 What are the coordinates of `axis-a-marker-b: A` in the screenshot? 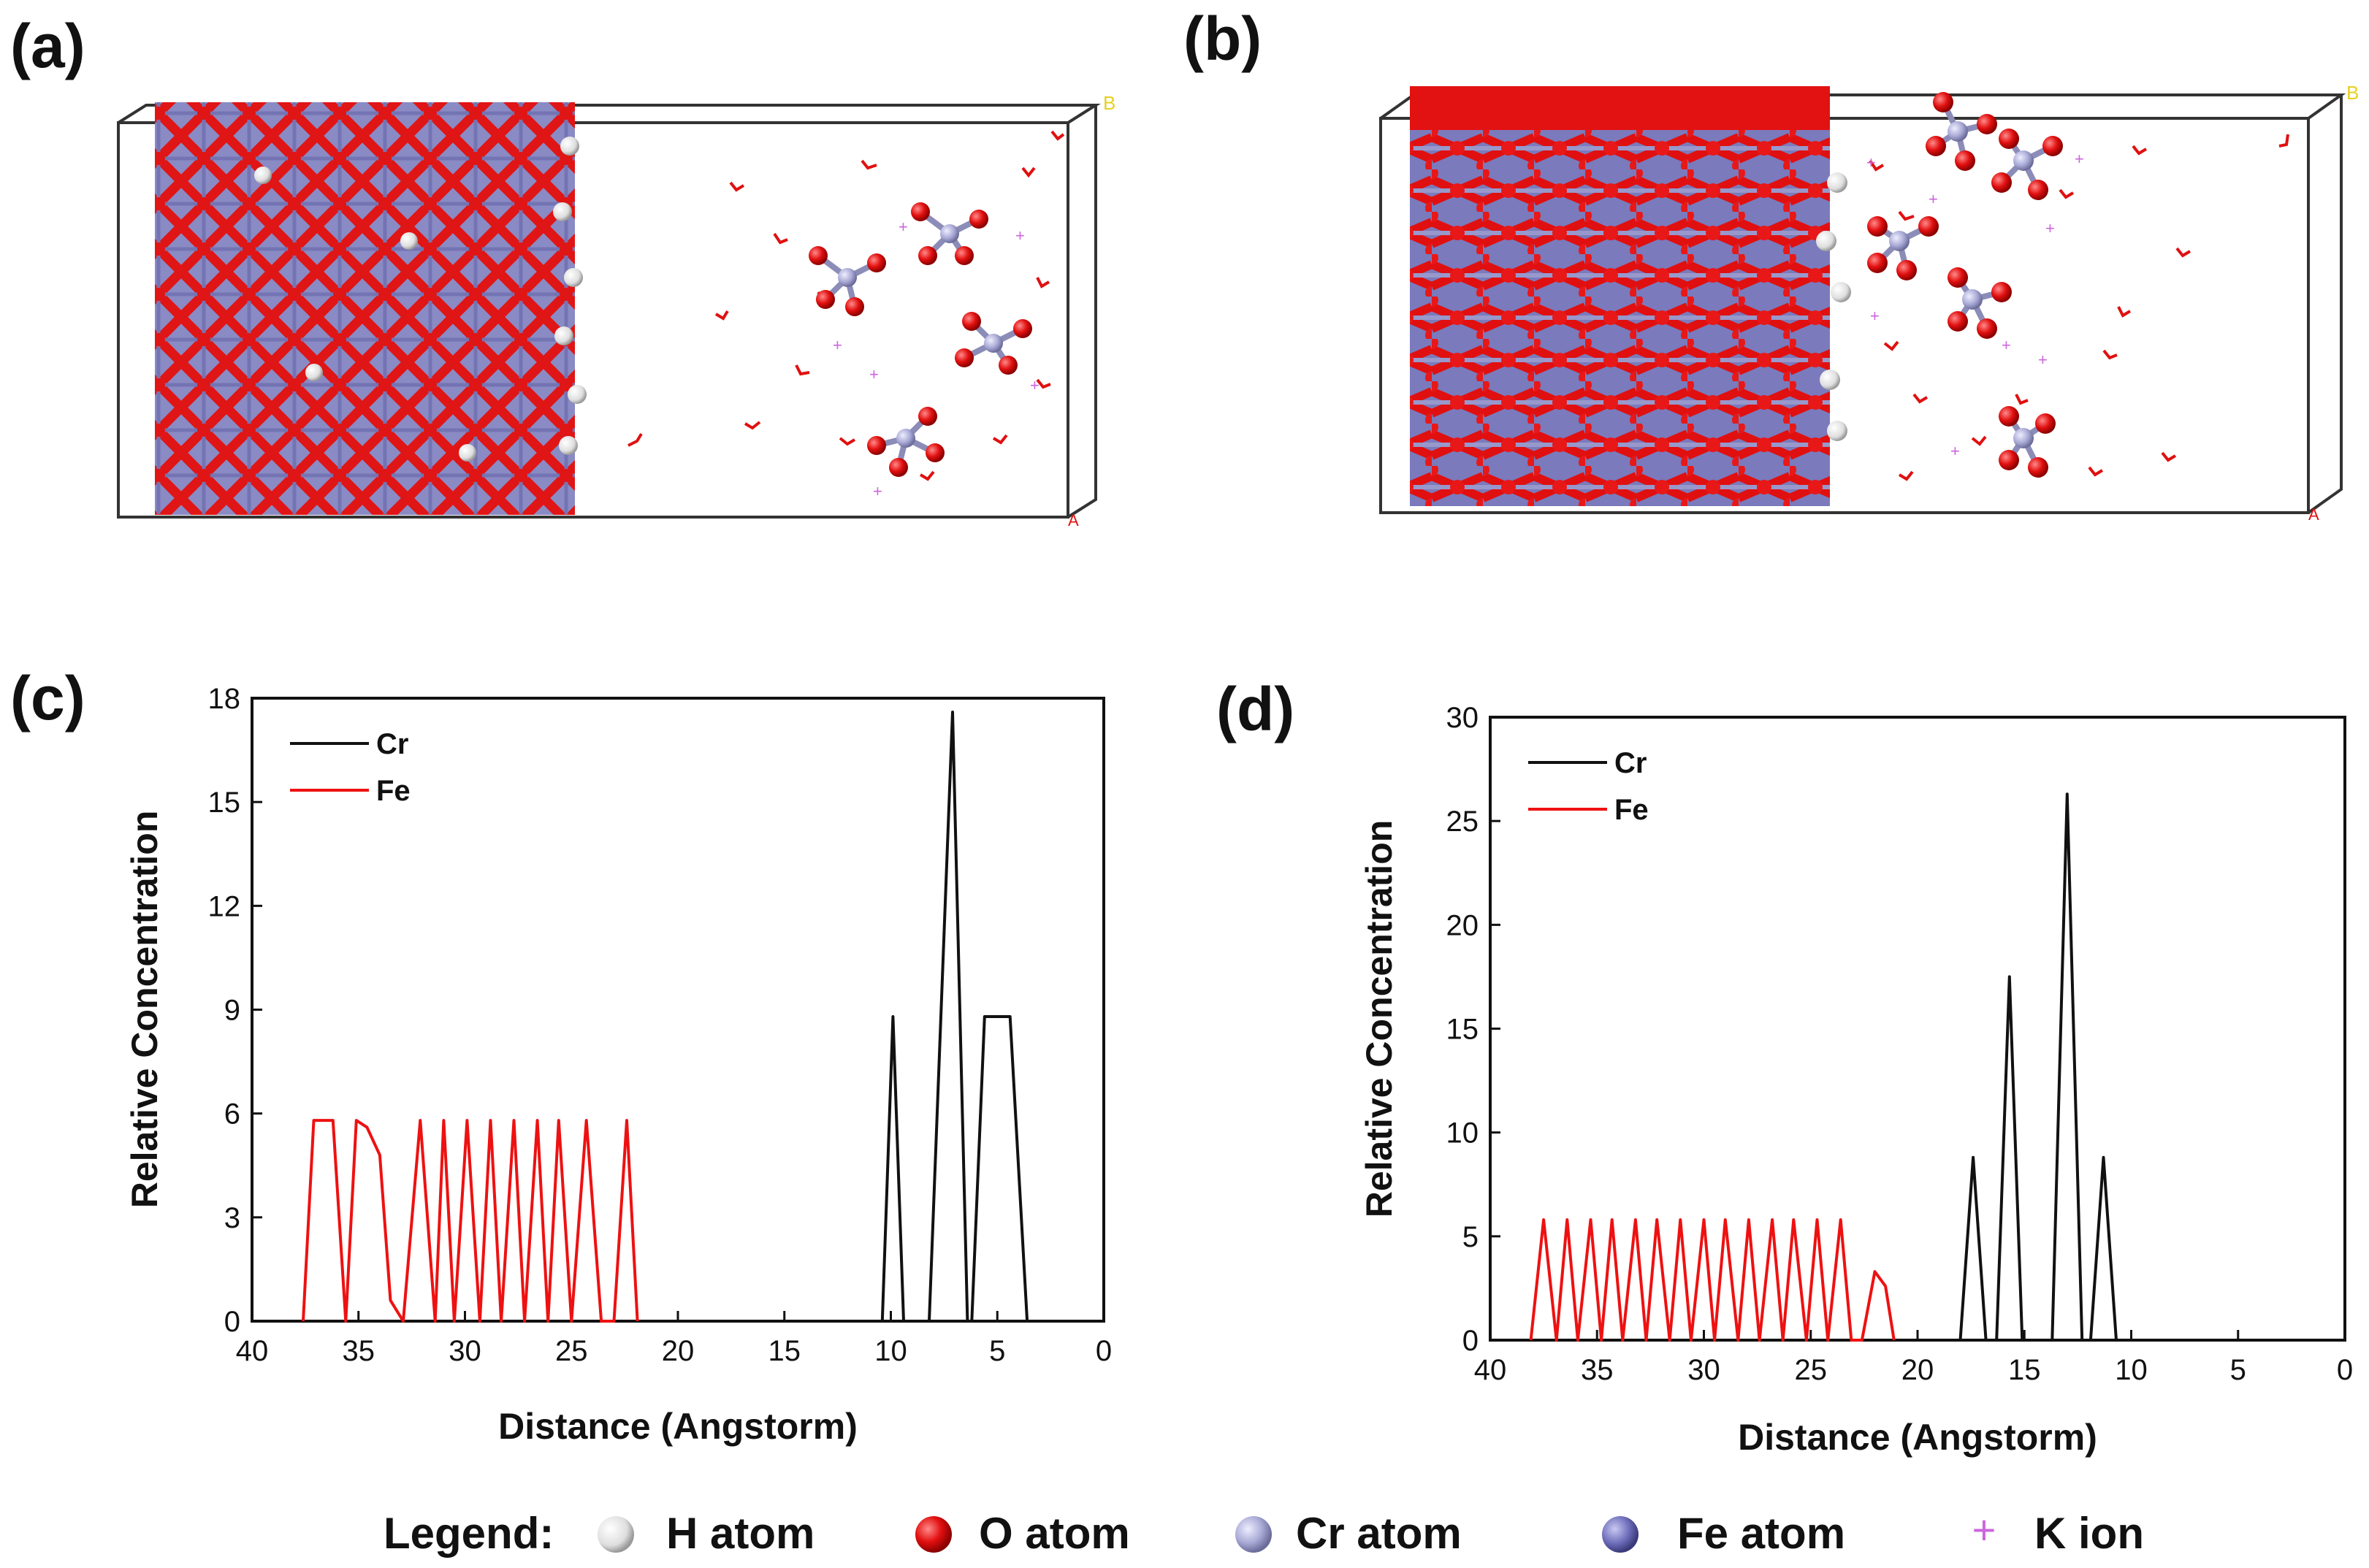 It's located at (2313, 514).